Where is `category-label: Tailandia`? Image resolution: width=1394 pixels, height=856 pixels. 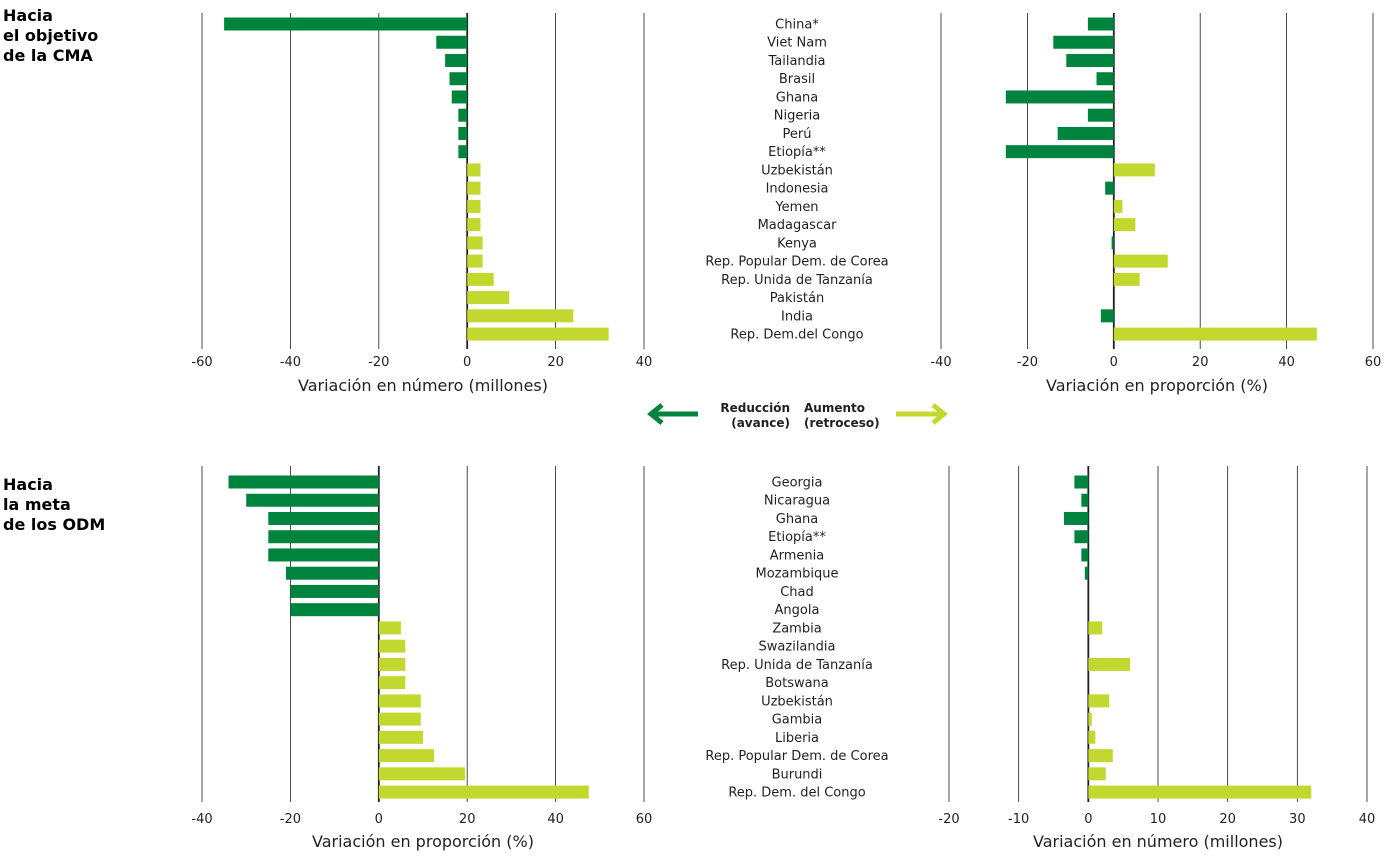 category-label: Tailandia is located at coordinates (796, 61).